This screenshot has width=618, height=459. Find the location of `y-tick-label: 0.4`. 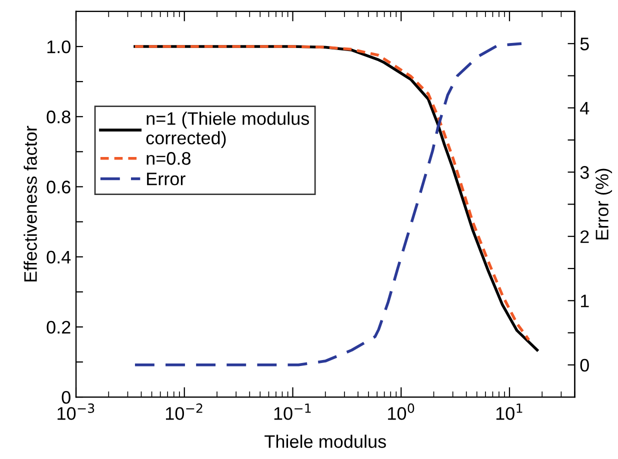

y-tick-label: 0.4 is located at coordinates (58, 257).